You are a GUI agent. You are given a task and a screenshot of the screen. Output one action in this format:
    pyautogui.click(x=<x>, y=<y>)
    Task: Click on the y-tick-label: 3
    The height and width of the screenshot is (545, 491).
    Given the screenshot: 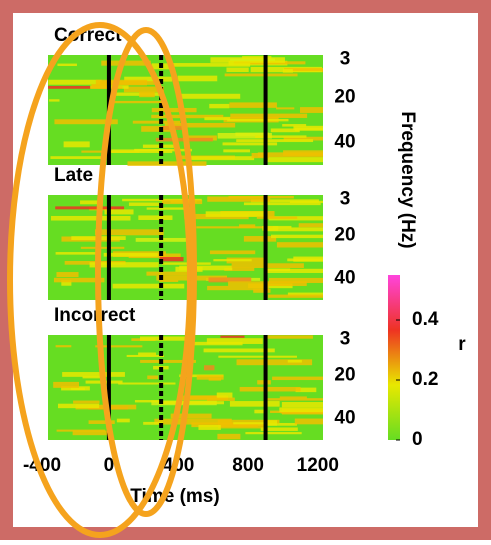 What is the action you would take?
    pyautogui.click(x=345, y=198)
    